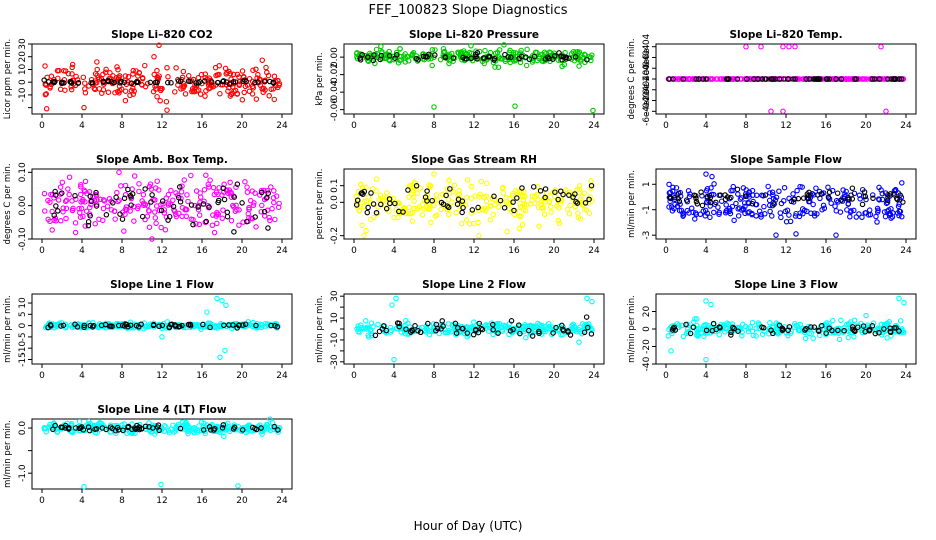 Image resolution: width=936 pixels, height=540 pixels. I want to click on y-tick-label: 0.0, so click(23, 428).